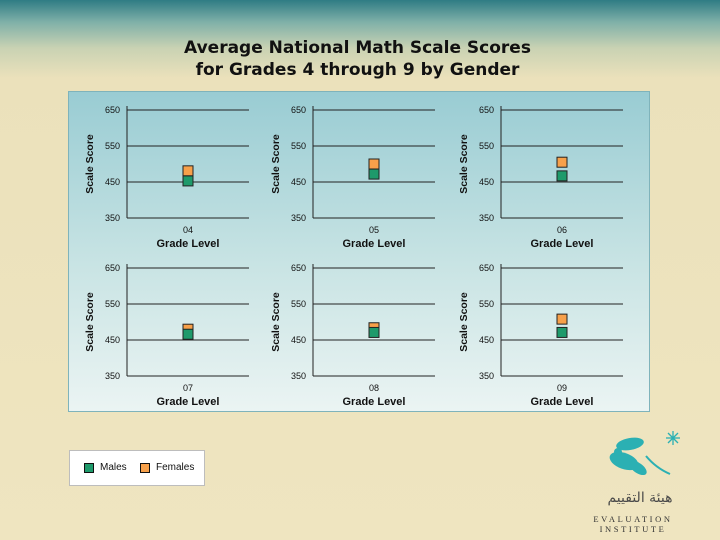  I want to click on chart-07-category-label: 07, so click(188, 388).